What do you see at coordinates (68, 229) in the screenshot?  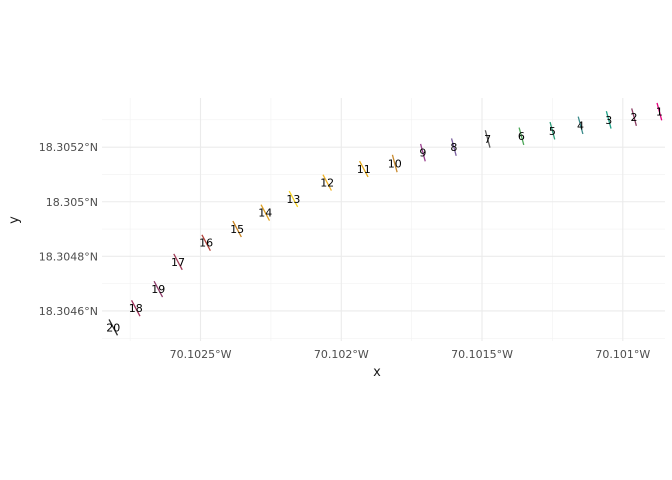 I see `y-axis-ticks: 18.3046°N 18.3048°N 18.305°N 18.3052°N` at bounding box center [68, 229].